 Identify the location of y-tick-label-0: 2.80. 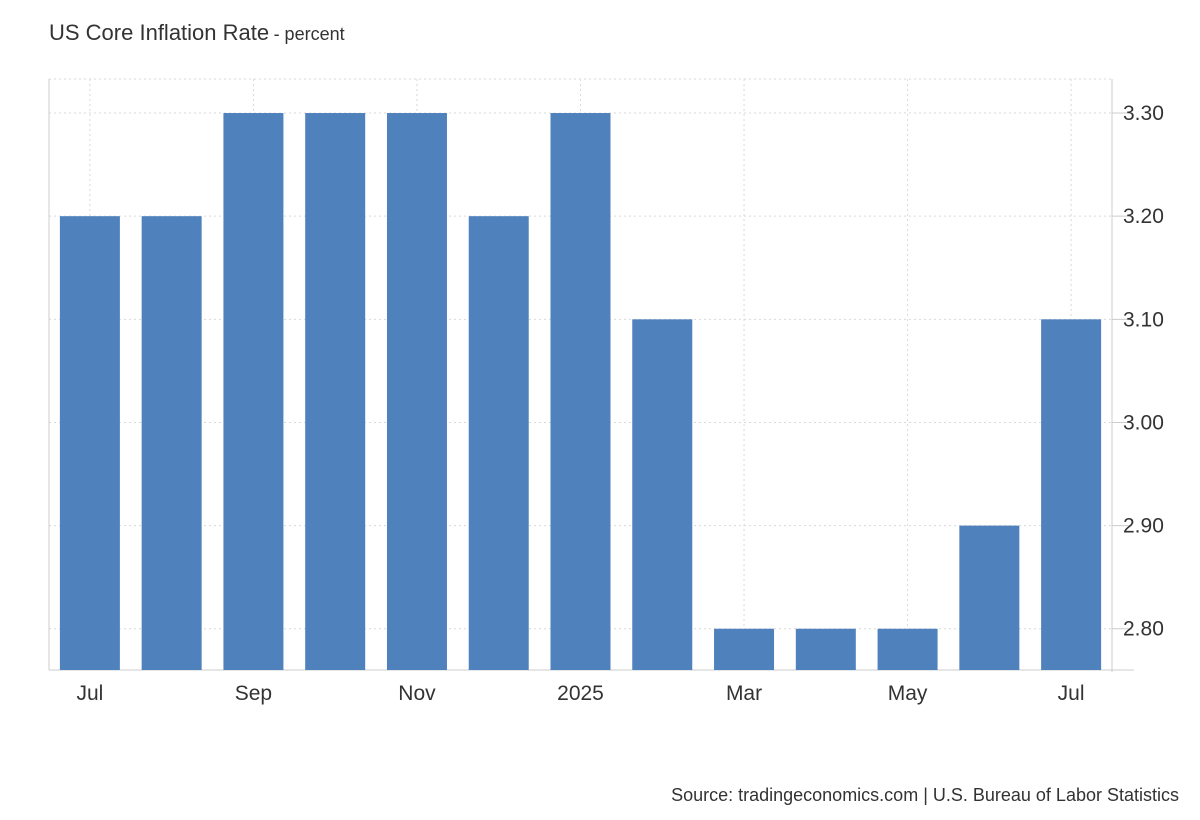
(1143, 629).